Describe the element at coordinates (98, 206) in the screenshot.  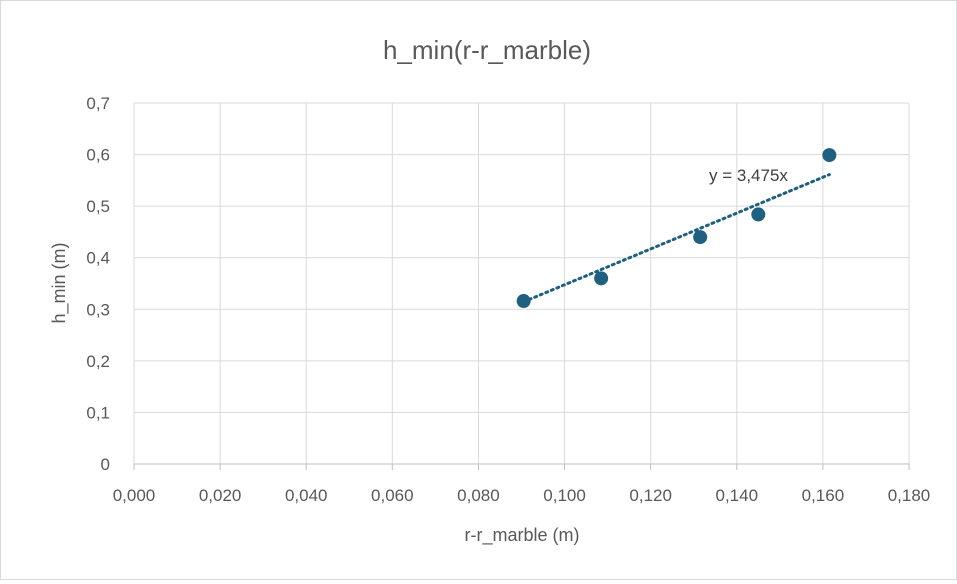
I see `y-tick-label: 0,5` at that location.